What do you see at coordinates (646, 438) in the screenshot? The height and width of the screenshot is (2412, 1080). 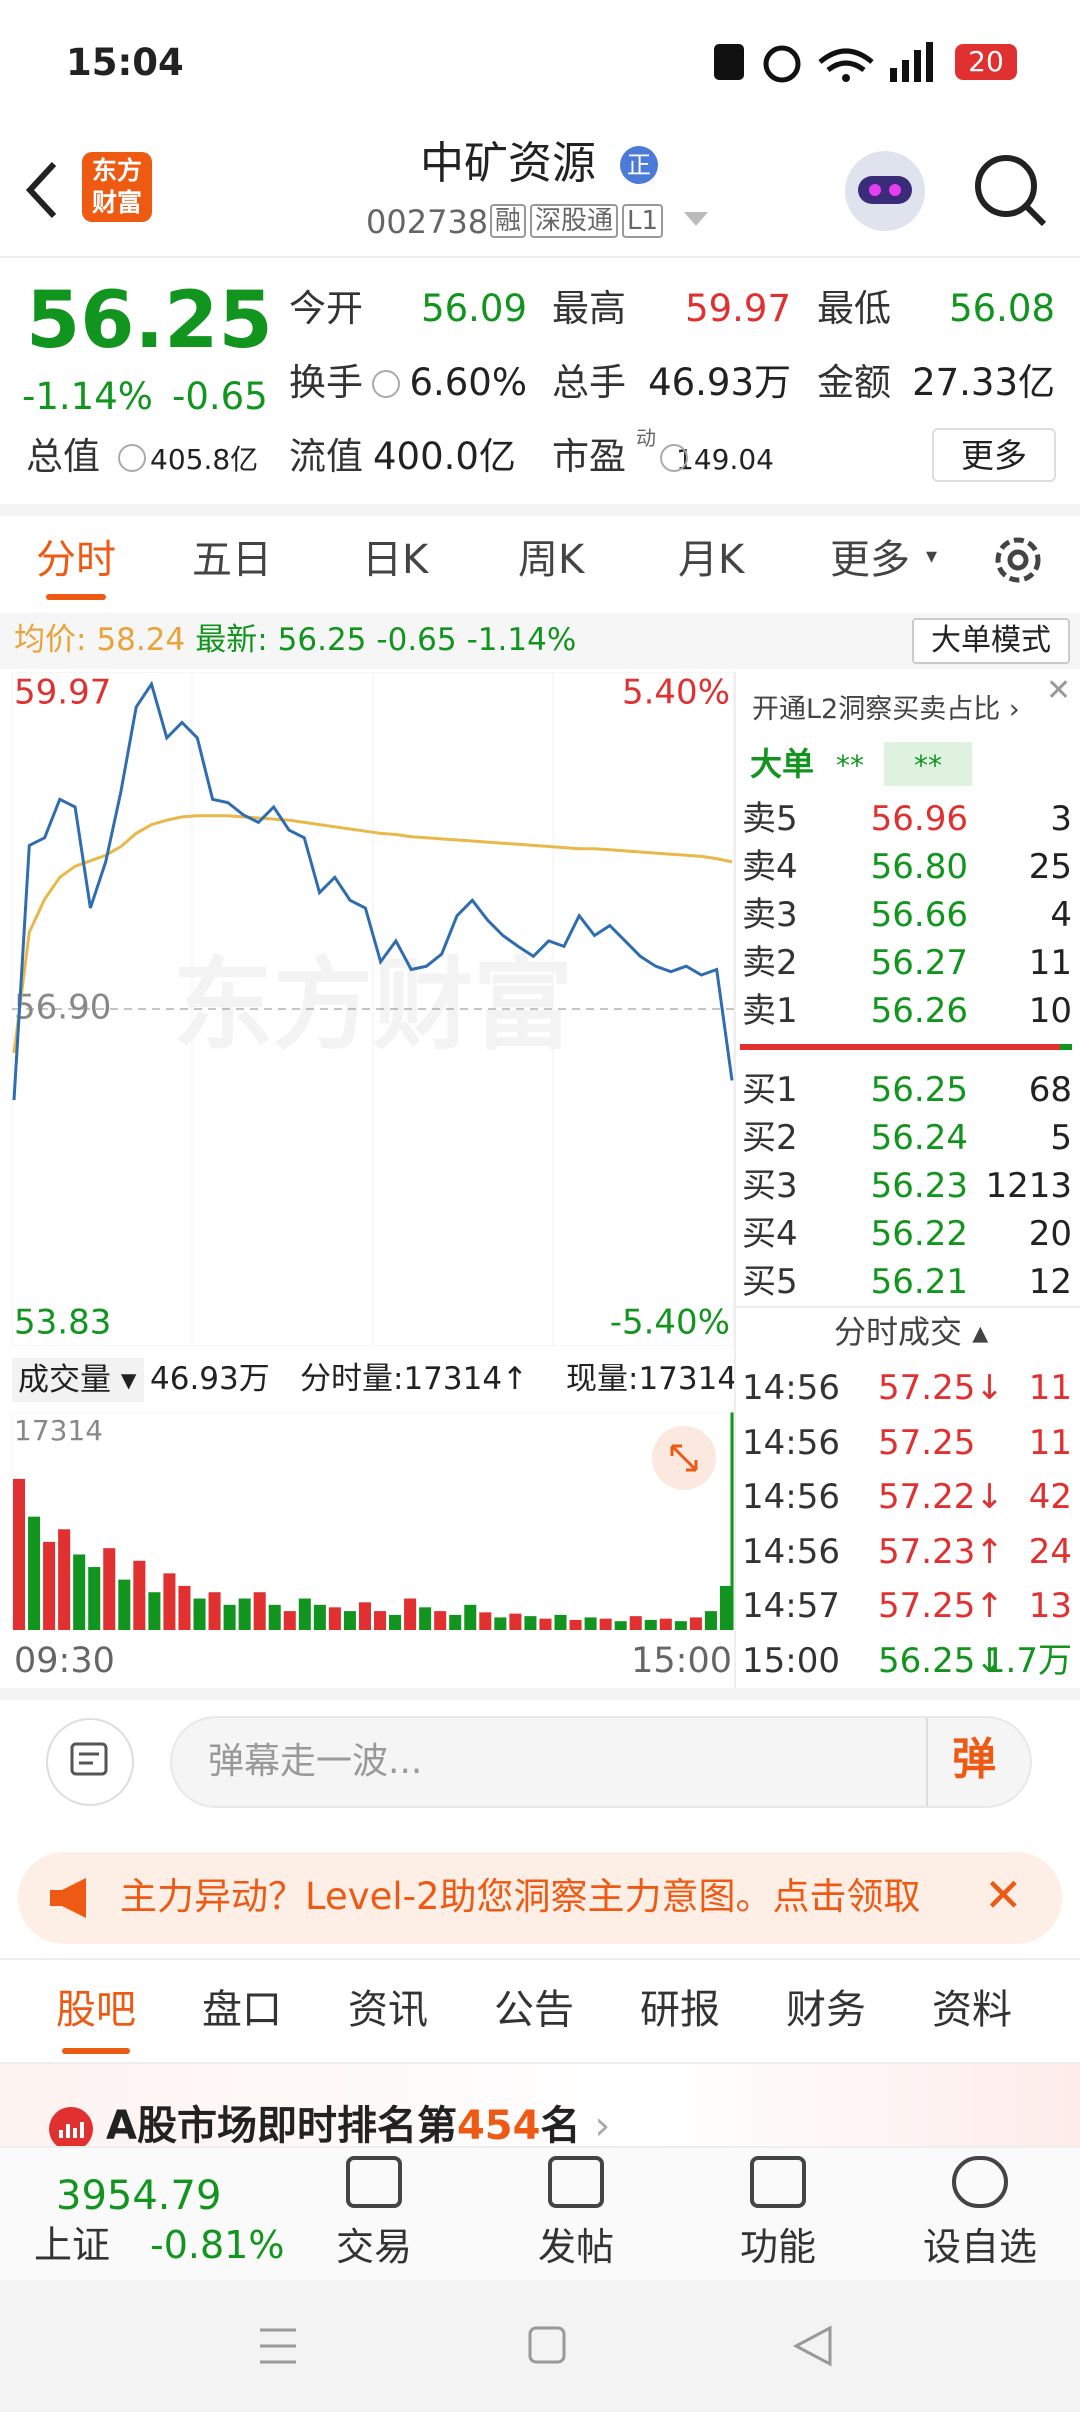 I see `pe-mark: 动` at bounding box center [646, 438].